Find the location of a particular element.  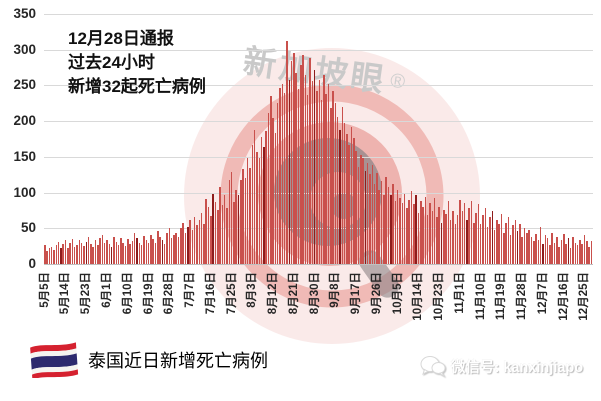

wechat-id-label: 微信号: kanxinjiapo is located at coordinates (517, 367).